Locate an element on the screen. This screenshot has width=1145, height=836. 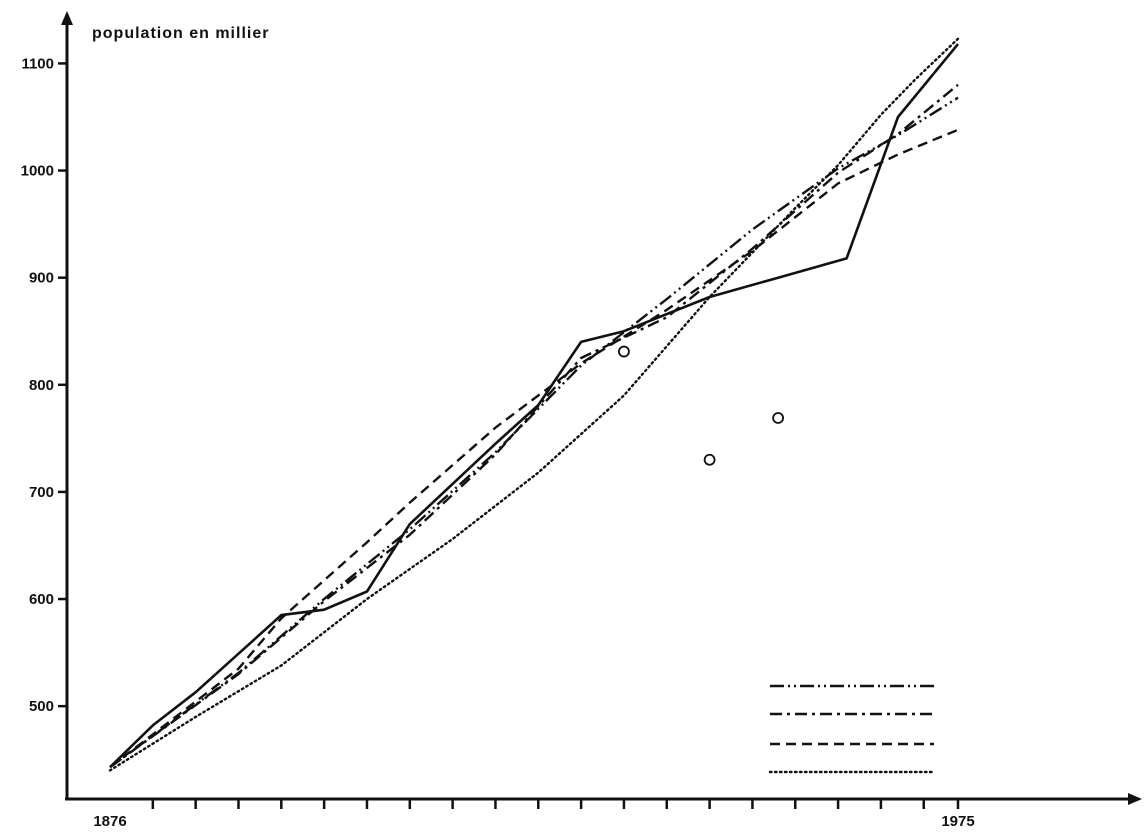
observed-points-layer is located at coordinates (701, 406).